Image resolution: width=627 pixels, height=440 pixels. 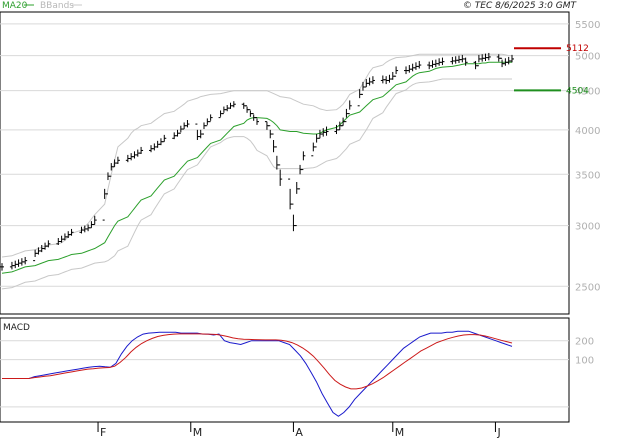 What do you see at coordinates (577, 91) in the screenshot?
I see `price-line-label: 4504` at bounding box center [577, 91].